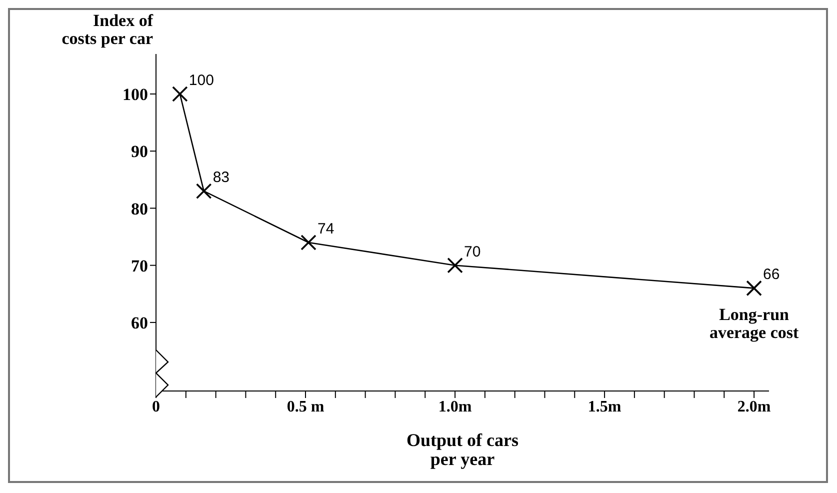 The image size is (837, 493). I want to click on data-label: 100, so click(201, 80).